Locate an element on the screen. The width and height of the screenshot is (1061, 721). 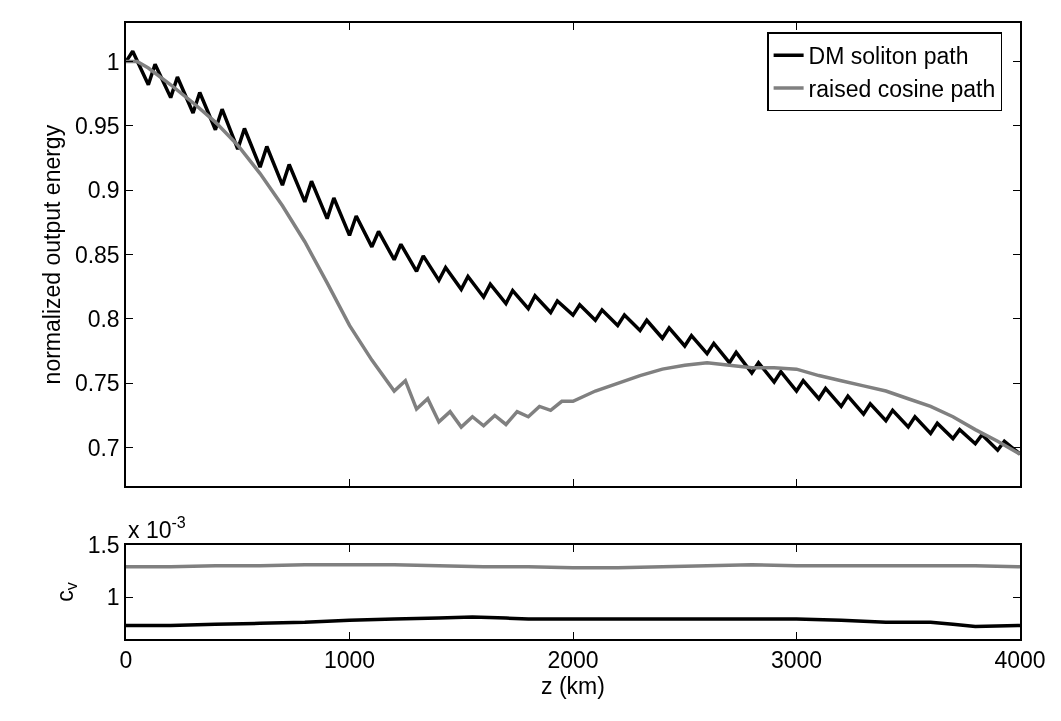
y-tick-label: 0.7 is located at coordinates (103, 447).